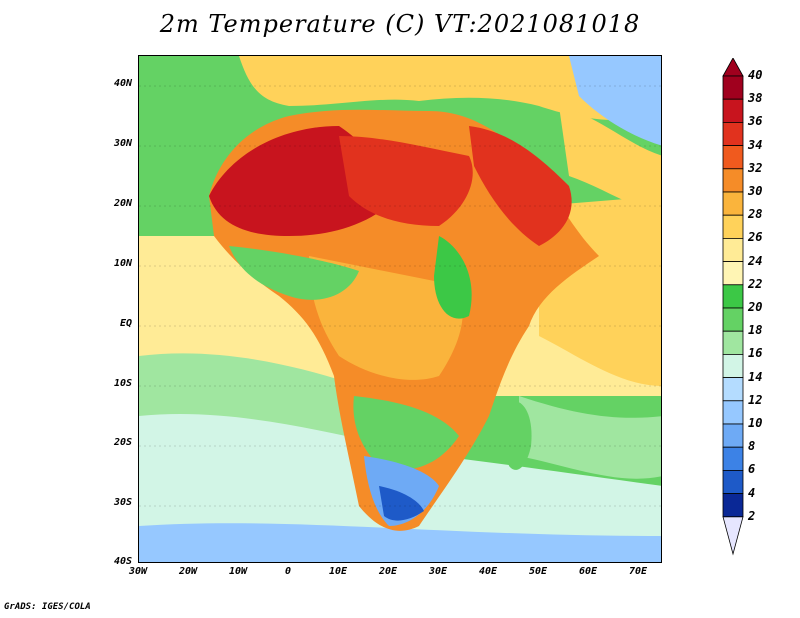 The height and width of the screenshot is (618, 800). Describe the element at coordinates (288, 571) in the screenshot. I see `lon-label-0: 0` at that location.